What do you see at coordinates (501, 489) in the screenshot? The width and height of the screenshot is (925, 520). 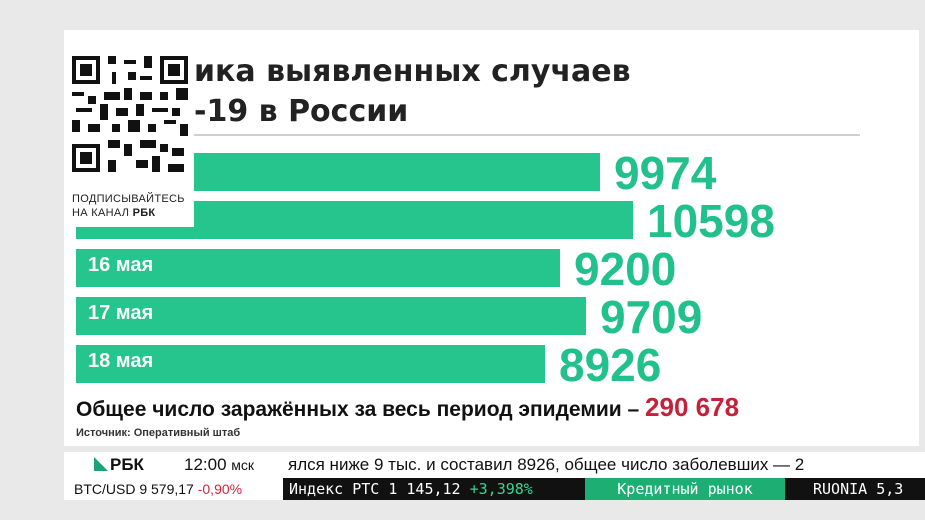 I see `rts-change: +3,398%` at bounding box center [501, 489].